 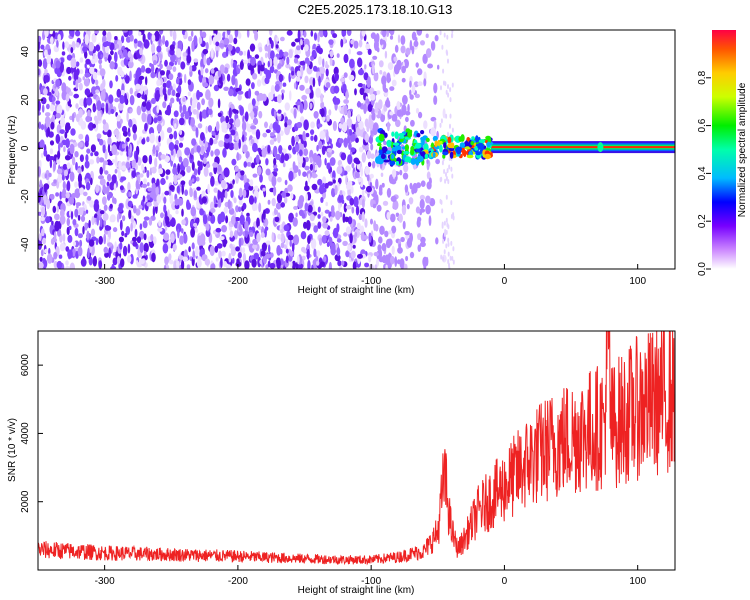 I want to click on snr-y-ticks: 2000 4000 6000, so click(x=31, y=433).